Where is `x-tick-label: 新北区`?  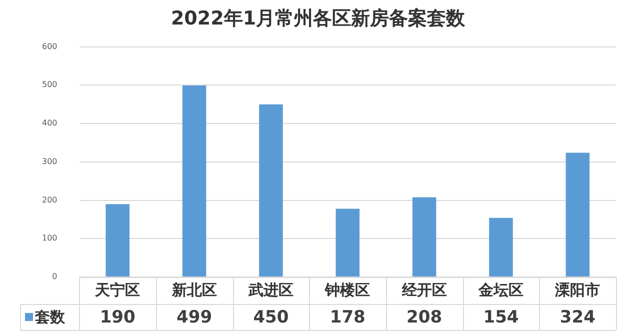 x-tick-label: 新北区 is located at coordinates (193, 289).